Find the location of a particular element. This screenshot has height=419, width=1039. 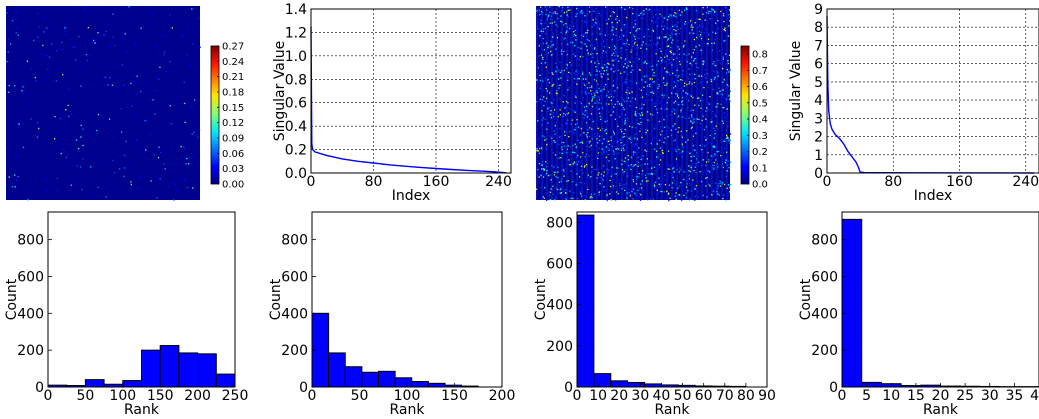

y-tick-label: 0.8 is located at coordinates (296, 80).